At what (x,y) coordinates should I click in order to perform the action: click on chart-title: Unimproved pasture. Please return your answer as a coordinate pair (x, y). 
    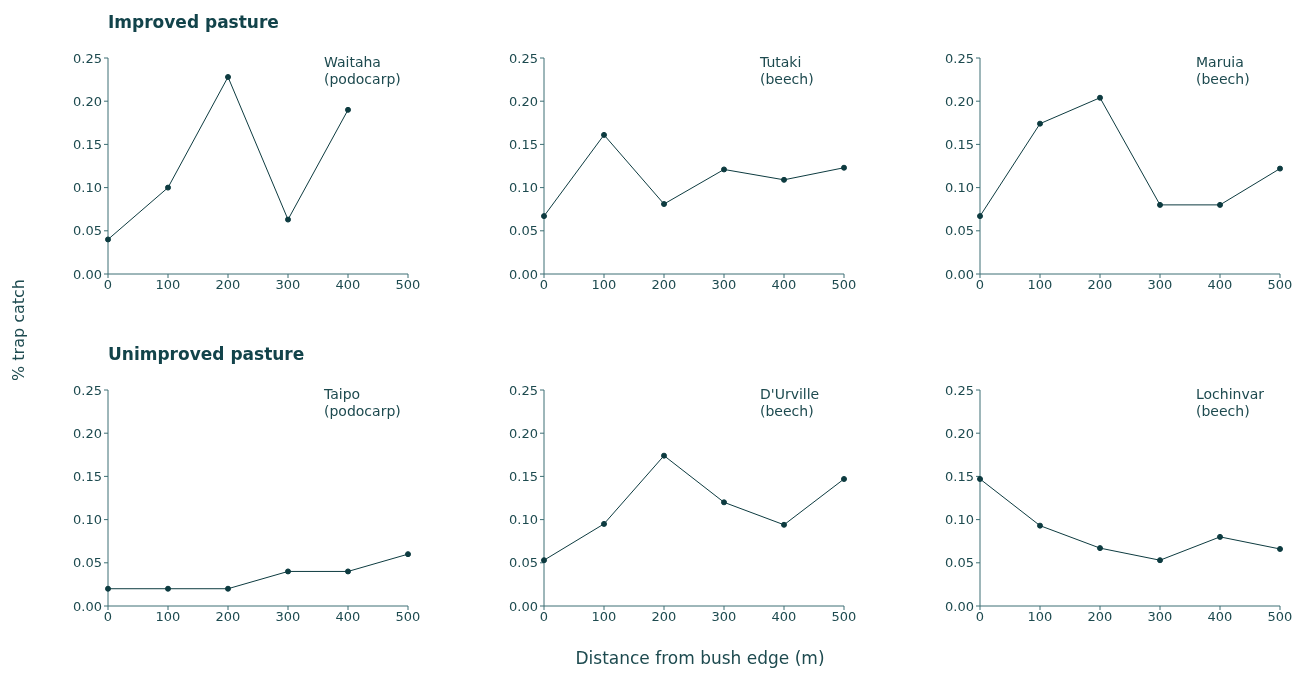
    Looking at the image, I should click on (206, 354).